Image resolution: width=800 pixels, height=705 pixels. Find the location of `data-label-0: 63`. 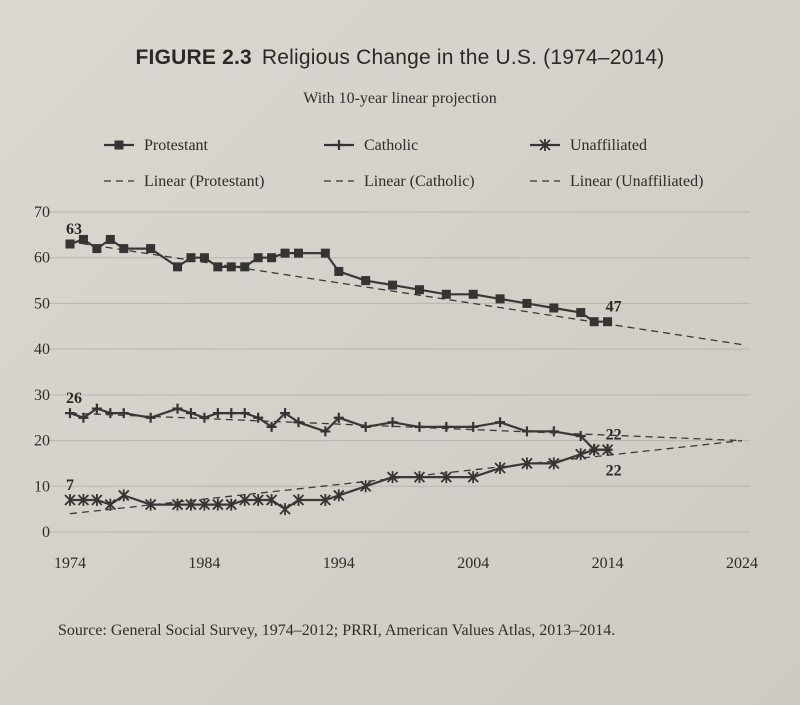

data-label-0: 63 is located at coordinates (74, 229).